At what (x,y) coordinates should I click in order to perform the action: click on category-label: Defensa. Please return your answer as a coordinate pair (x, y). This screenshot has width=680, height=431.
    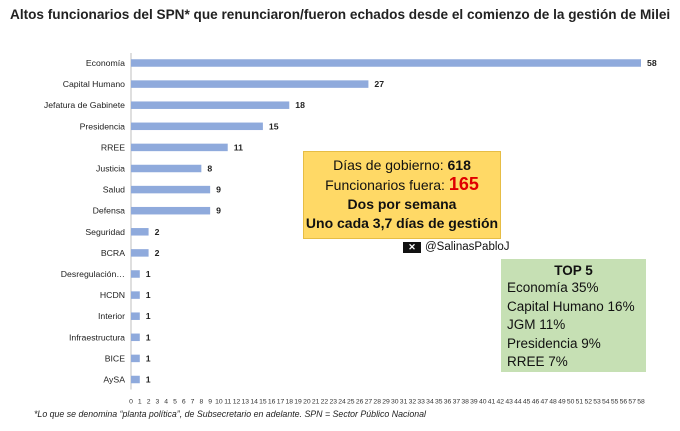
    Looking at the image, I should click on (109, 211).